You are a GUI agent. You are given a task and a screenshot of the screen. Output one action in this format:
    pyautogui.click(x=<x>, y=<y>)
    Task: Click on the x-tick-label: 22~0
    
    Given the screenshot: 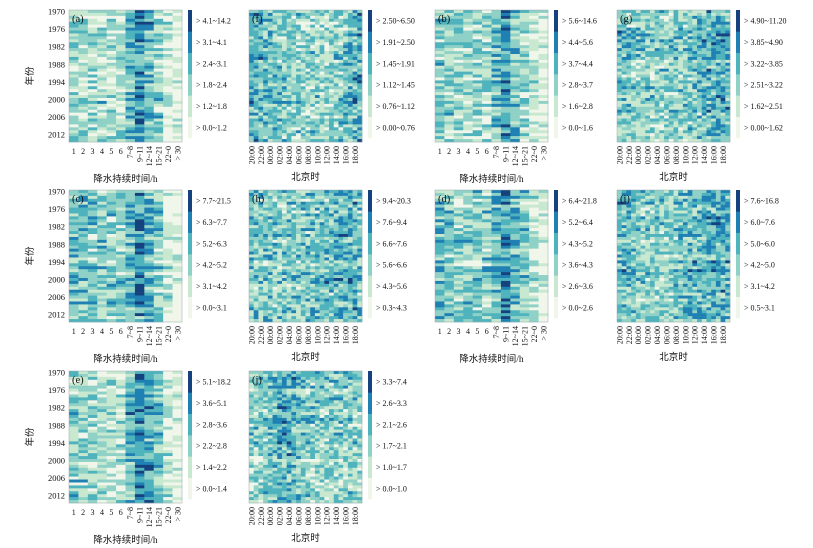 What is the action you would take?
    pyautogui.click(x=168, y=154)
    